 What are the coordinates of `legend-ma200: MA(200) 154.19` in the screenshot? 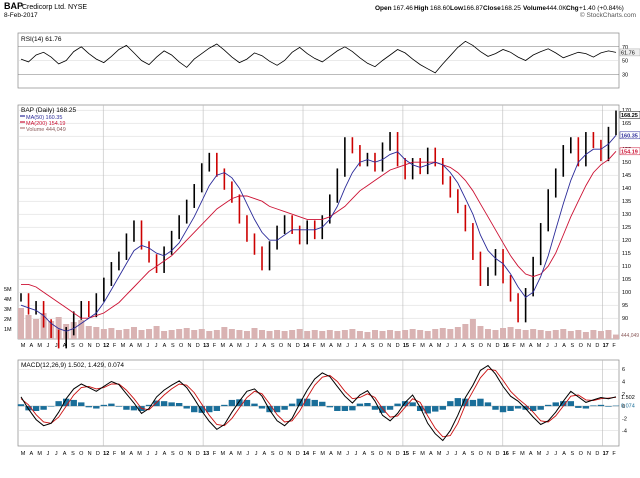 It's located at (45, 124).